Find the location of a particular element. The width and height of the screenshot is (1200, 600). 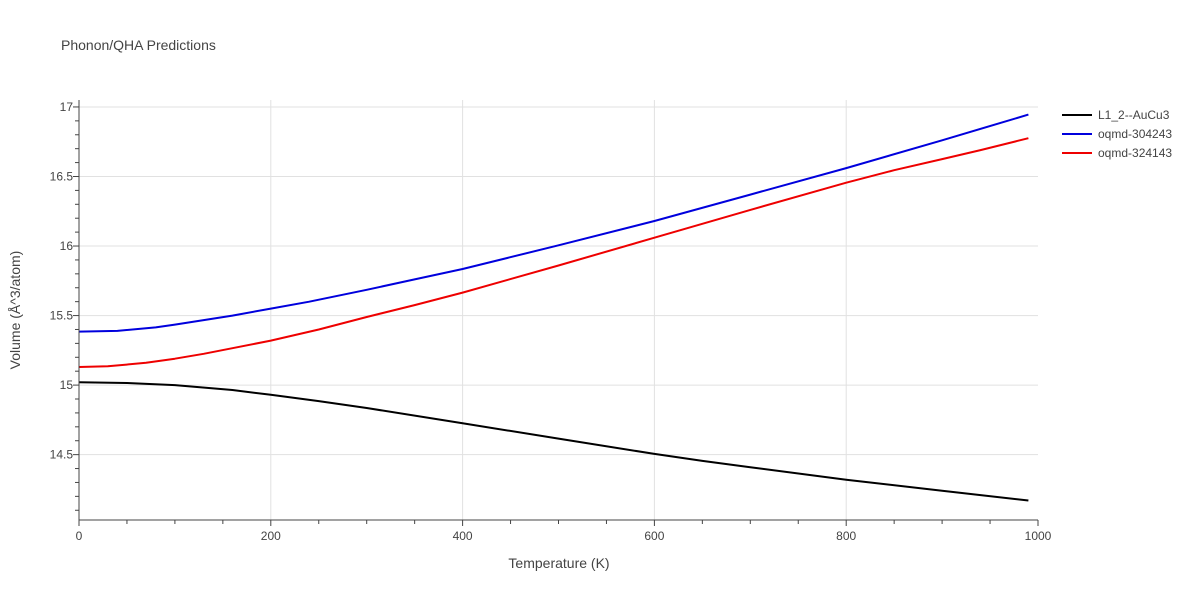

y-tick-label: 17 is located at coordinates (67, 107).